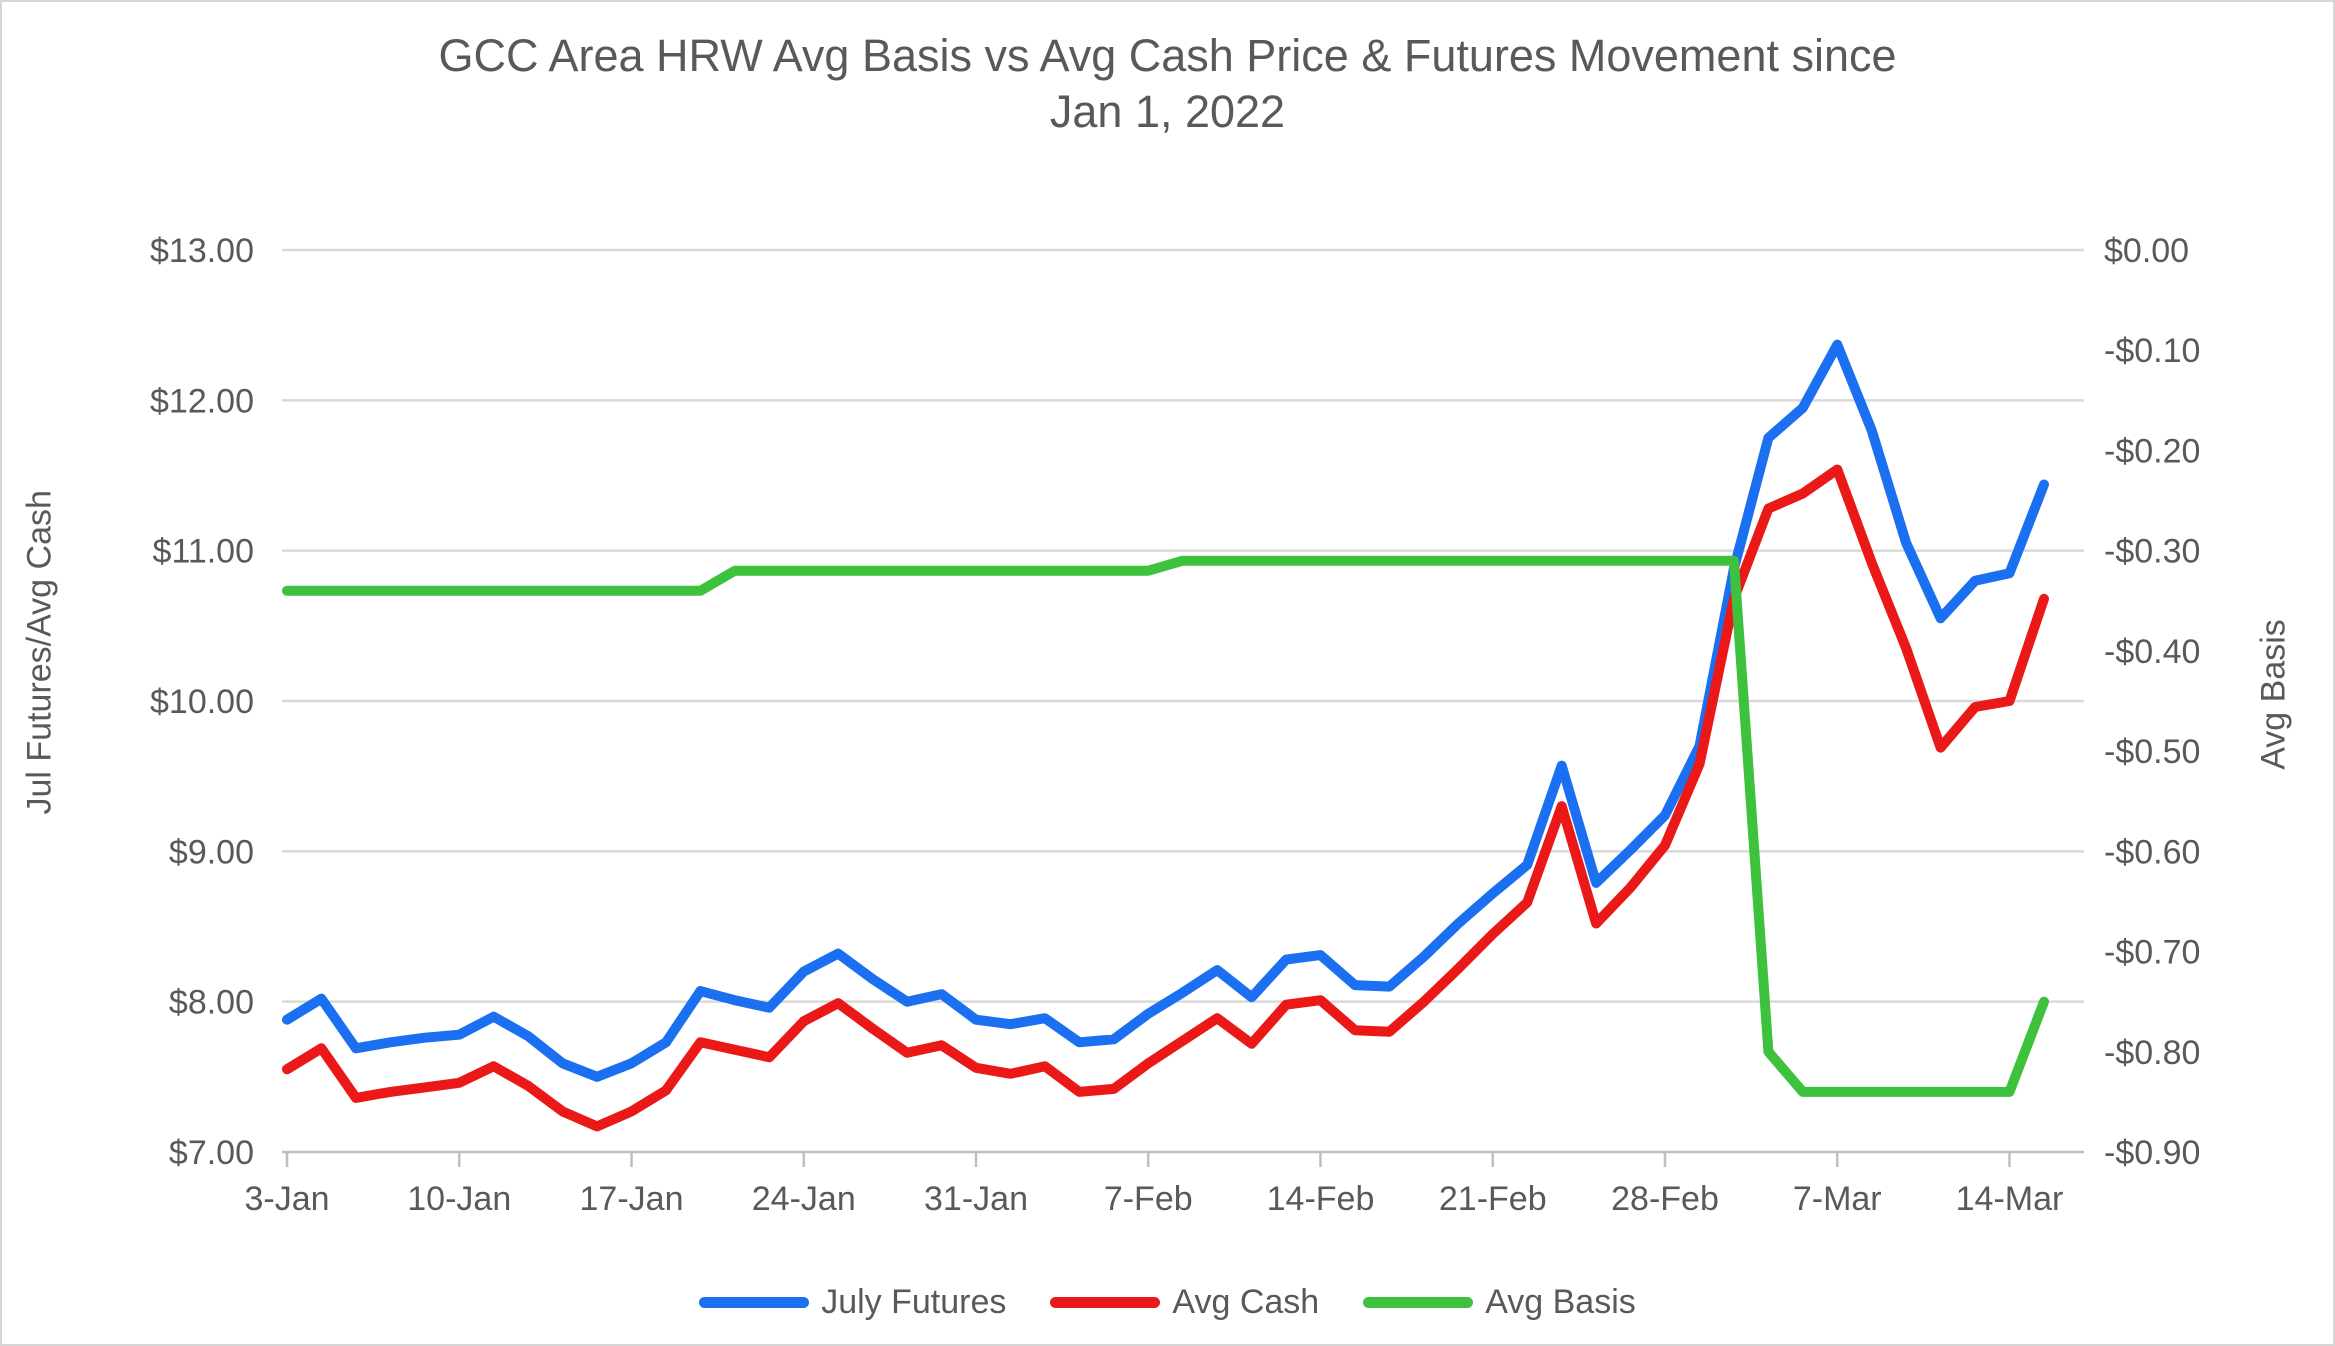 The width and height of the screenshot is (2335, 1346). I want to click on legend-label: July Futures, so click(914, 1302).